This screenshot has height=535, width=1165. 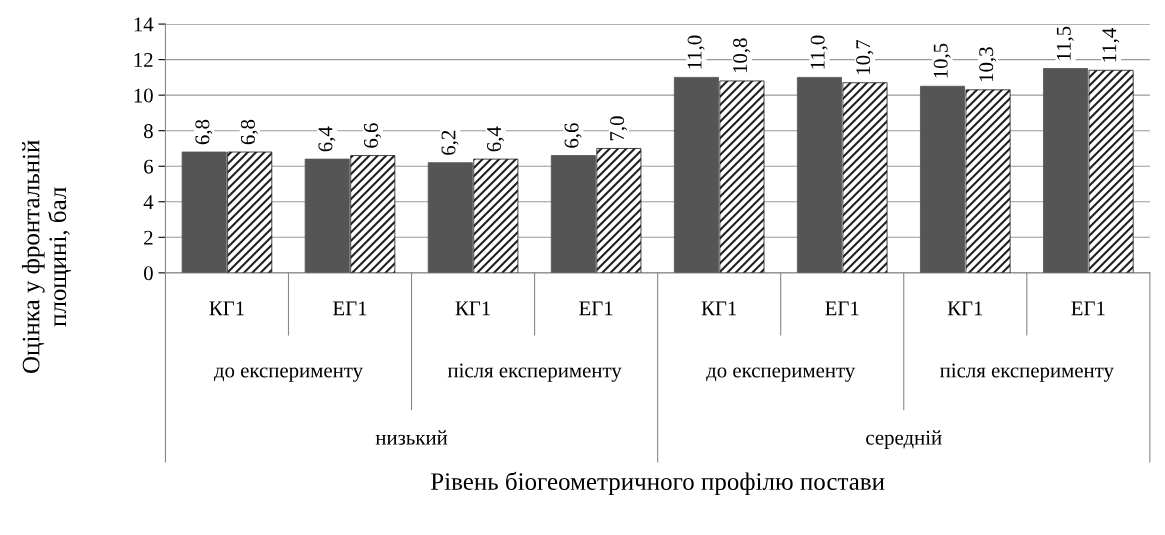 What do you see at coordinates (148, 237) in the screenshot?
I see `y-tick-label: 2` at bounding box center [148, 237].